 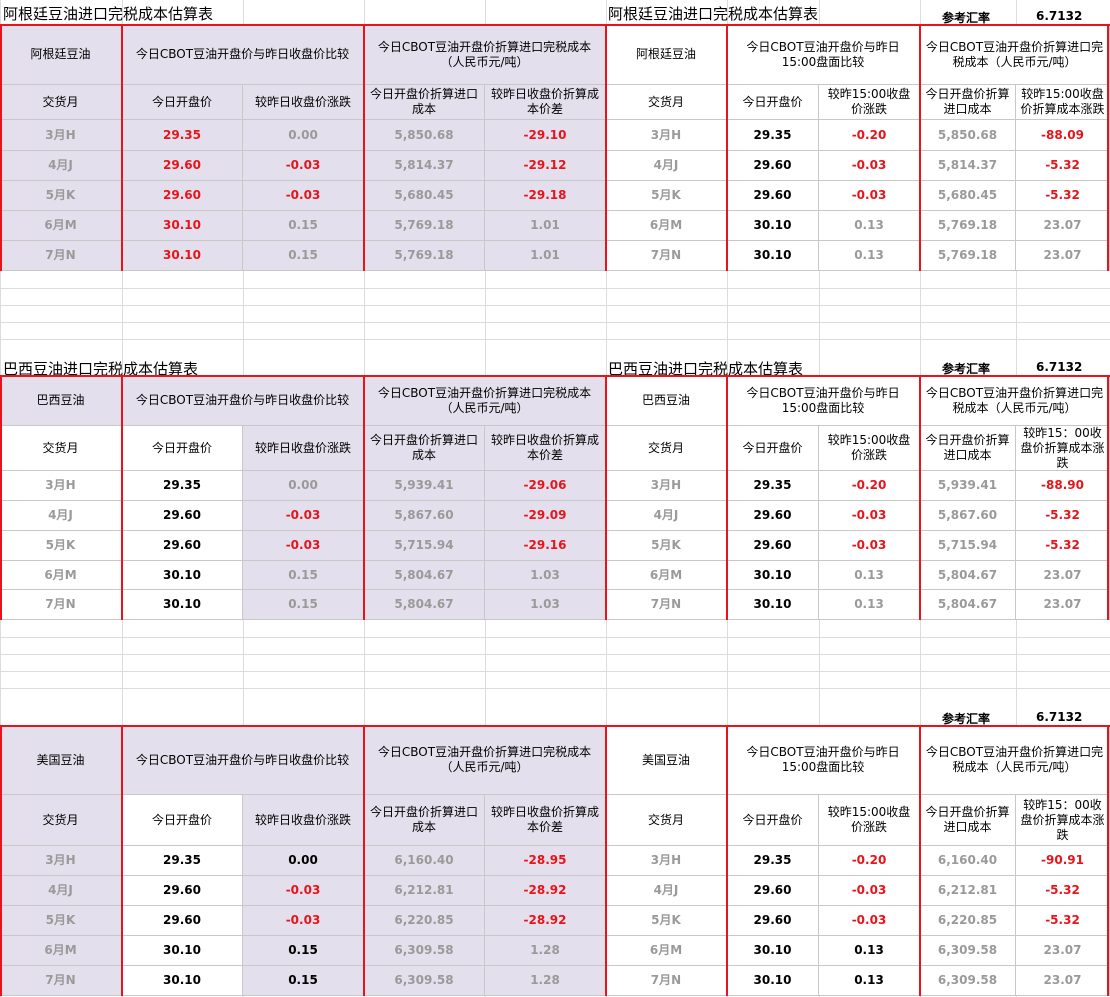 What do you see at coordinates (424, 486) in the screenshot?
I see `data-cell: 5,939.41` at bounding box center [424, 486].